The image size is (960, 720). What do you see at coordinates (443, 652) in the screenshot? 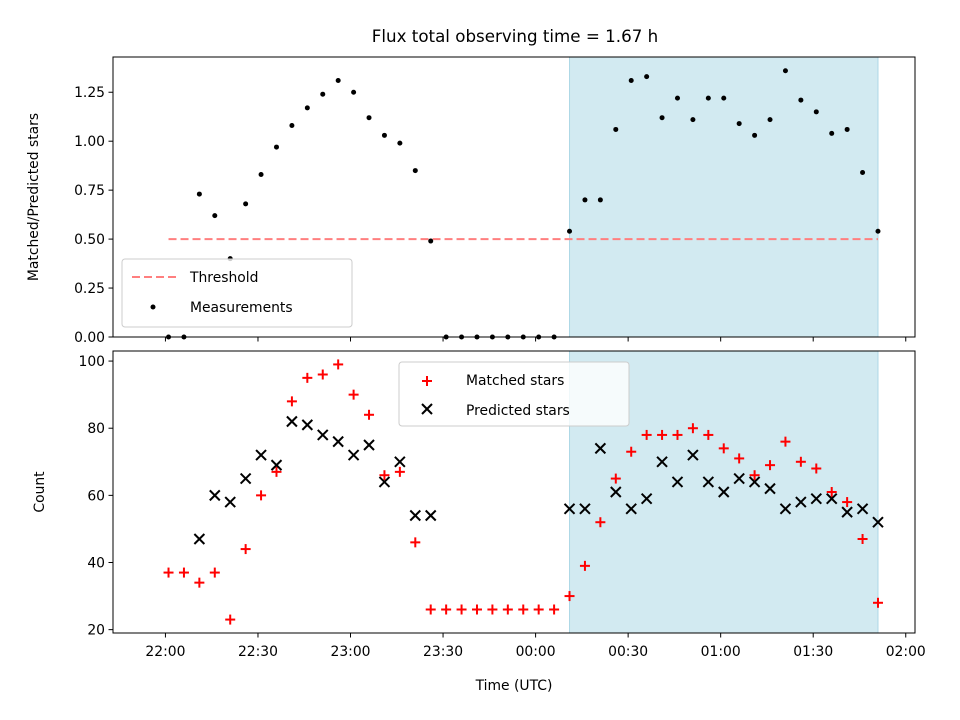
I see `x-tick-label: 23:30` at bounding box center [443, 652].